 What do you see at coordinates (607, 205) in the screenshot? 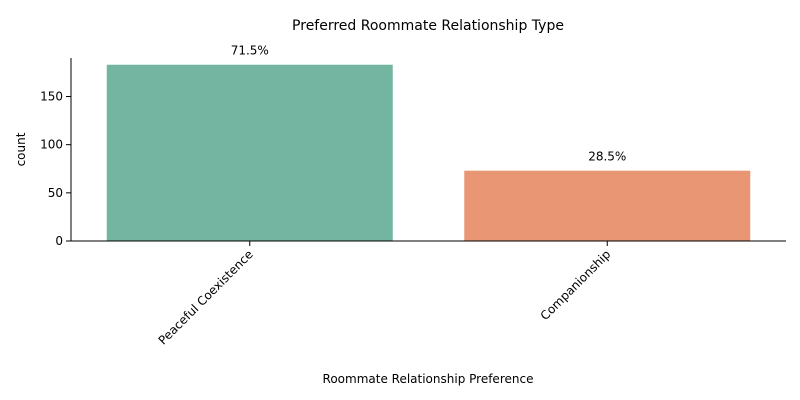
I see `bar` at bounding box center [607, 205].